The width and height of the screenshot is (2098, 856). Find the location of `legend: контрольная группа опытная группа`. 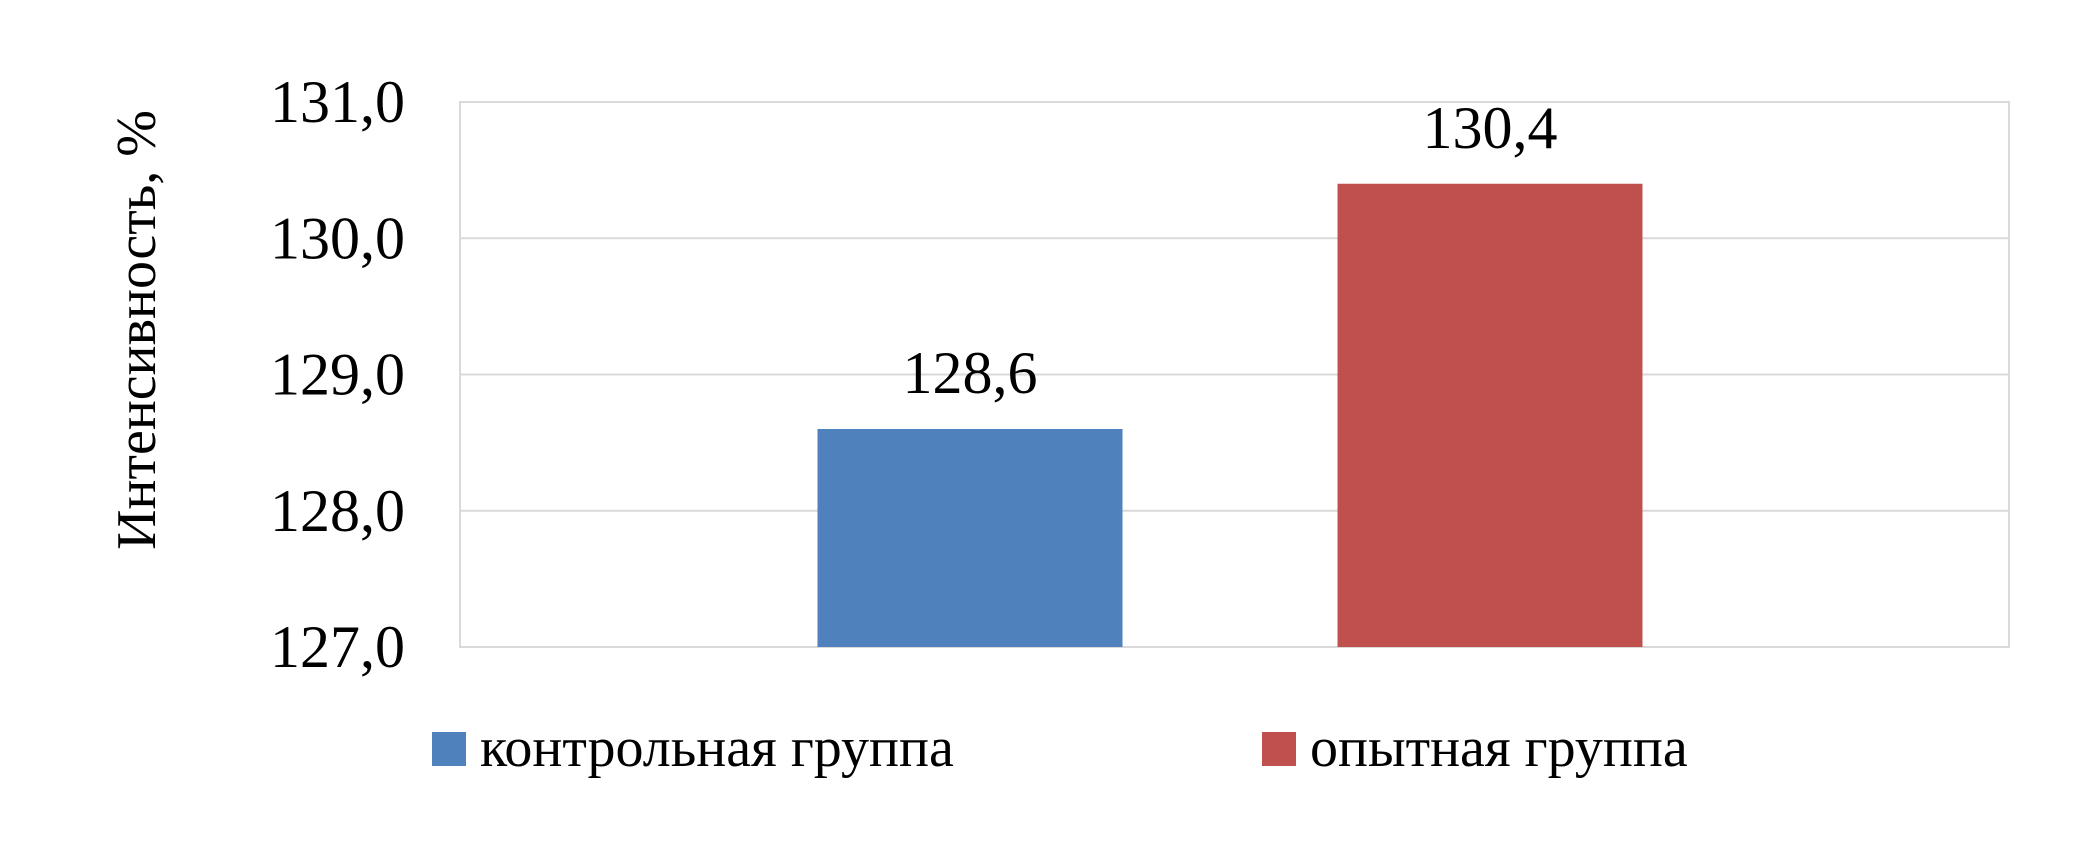

legend: контрольная группа опытная группа is located at coordinates (1060, 748).